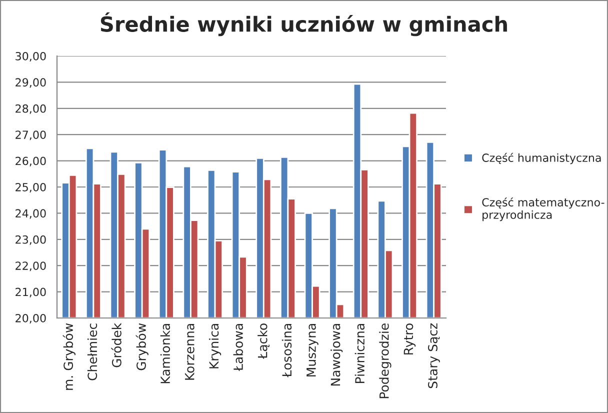 The width and height of the screenshot is (608, 413). Describe the element at coordinates (541, 158) in the screenshot. I see `legend-label: Część humanistyczna` at that location.